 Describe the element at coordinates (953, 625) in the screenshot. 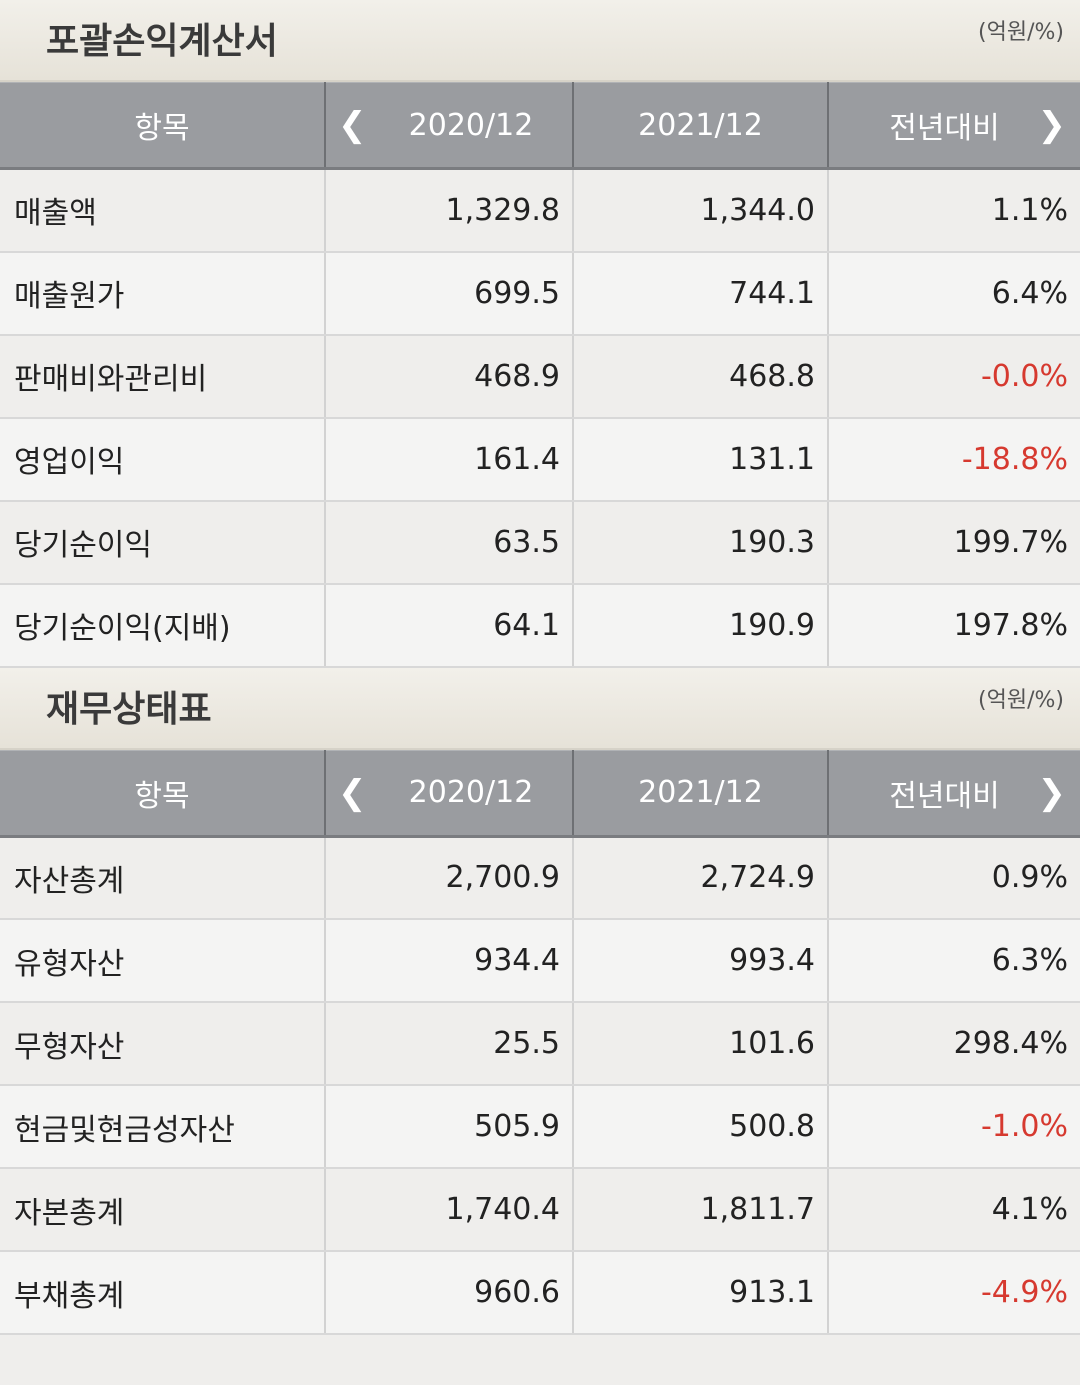

I see `yoy-value-cell: 197.8%` at that location.